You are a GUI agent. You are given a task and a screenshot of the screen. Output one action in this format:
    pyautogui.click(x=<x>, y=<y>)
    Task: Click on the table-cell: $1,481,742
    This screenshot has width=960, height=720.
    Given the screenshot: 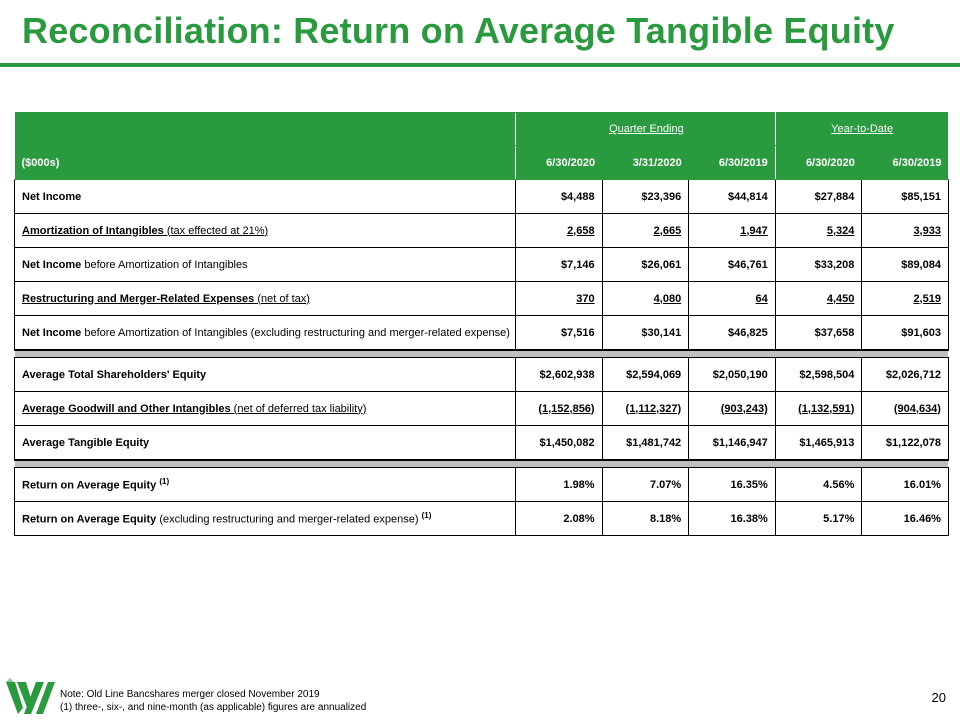 What is the action you would take?
    pyautogui.click(x=645, y=443)
    